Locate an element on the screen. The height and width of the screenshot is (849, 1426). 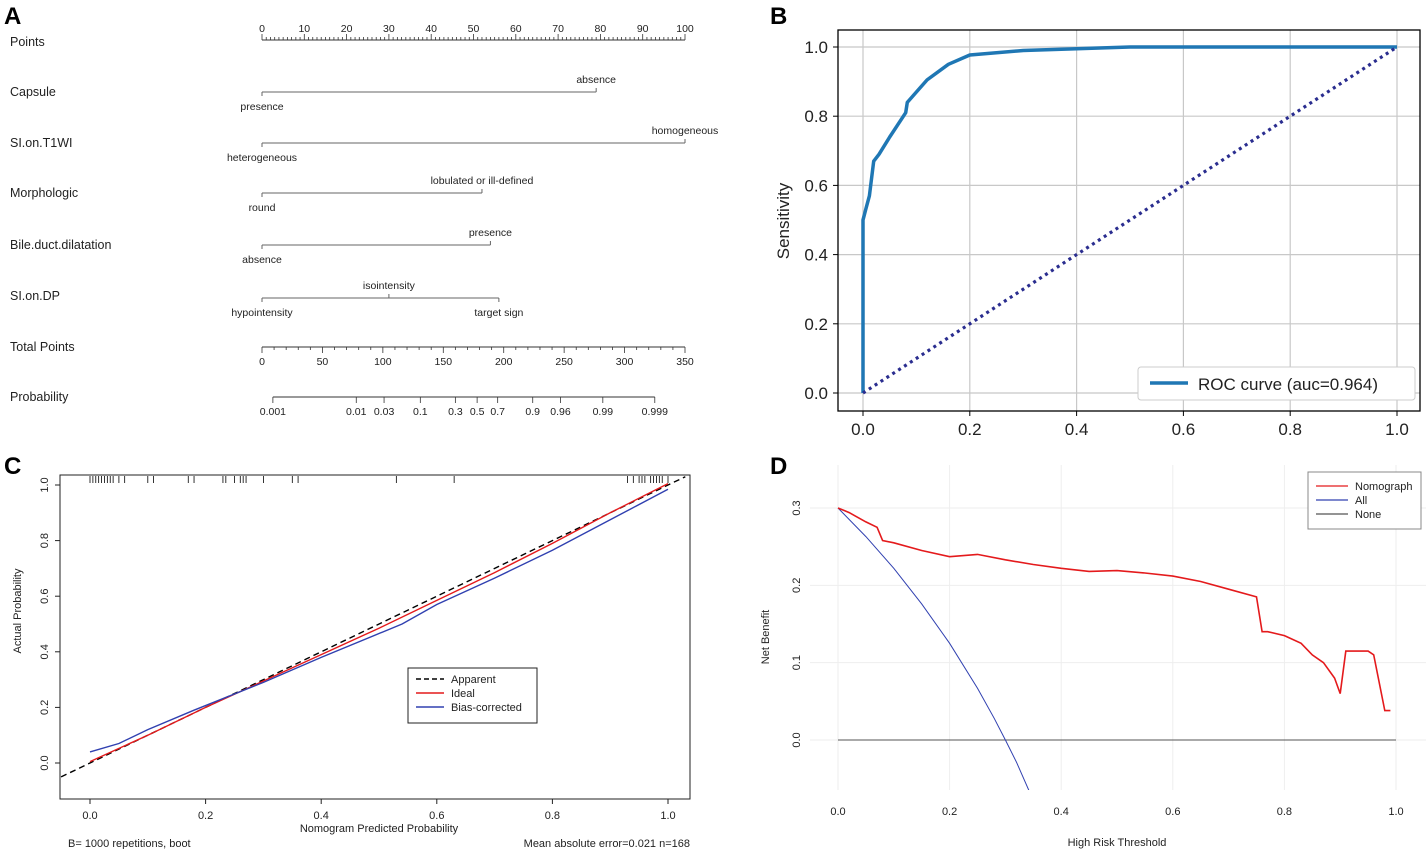
probability-tick-label: 0.99 is located at coordinates (603, 412).